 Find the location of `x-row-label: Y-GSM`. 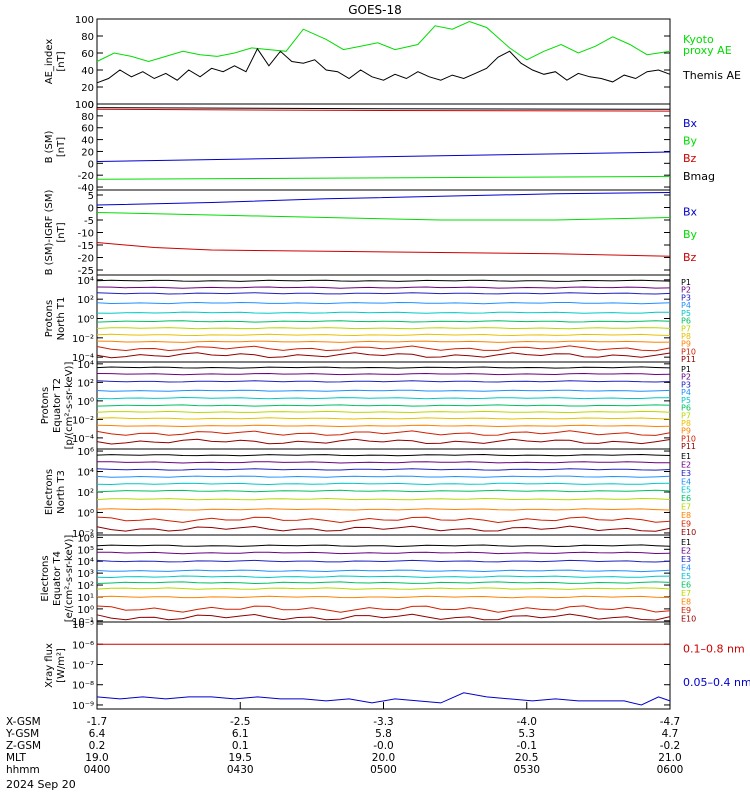

x-row-label: Y-GSM is located at coordinates (22, 734).